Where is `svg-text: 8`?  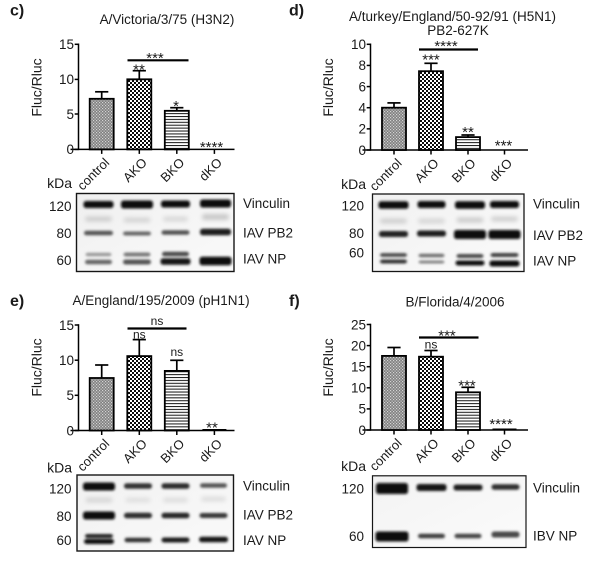 svg-text: 8 is located at coordinates (362, 65).